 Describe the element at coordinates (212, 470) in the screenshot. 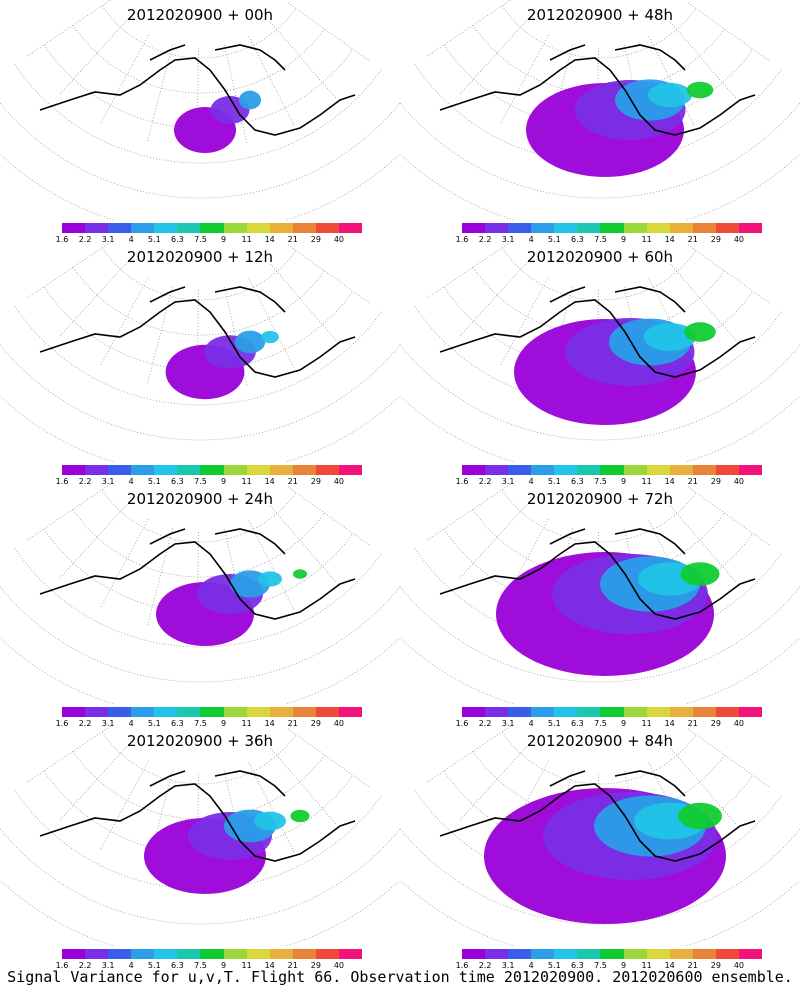

I see `colorbar` at that location.